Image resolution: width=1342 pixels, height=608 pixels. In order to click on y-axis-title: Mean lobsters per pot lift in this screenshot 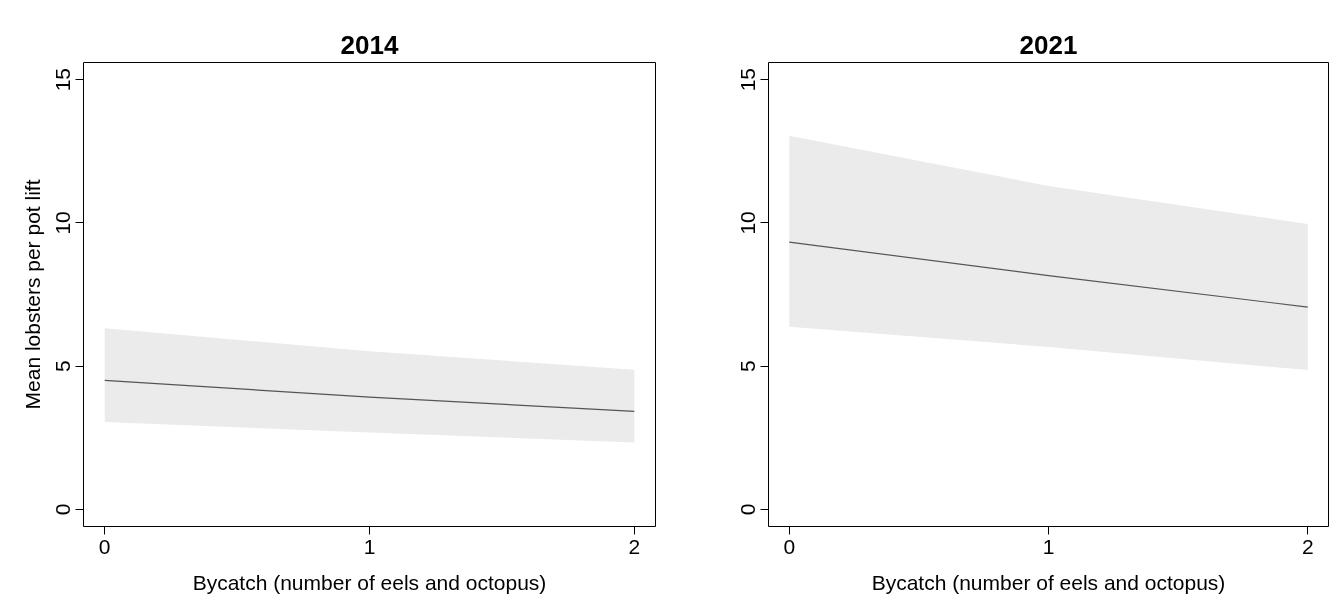, I will do `click(32, 294)`.